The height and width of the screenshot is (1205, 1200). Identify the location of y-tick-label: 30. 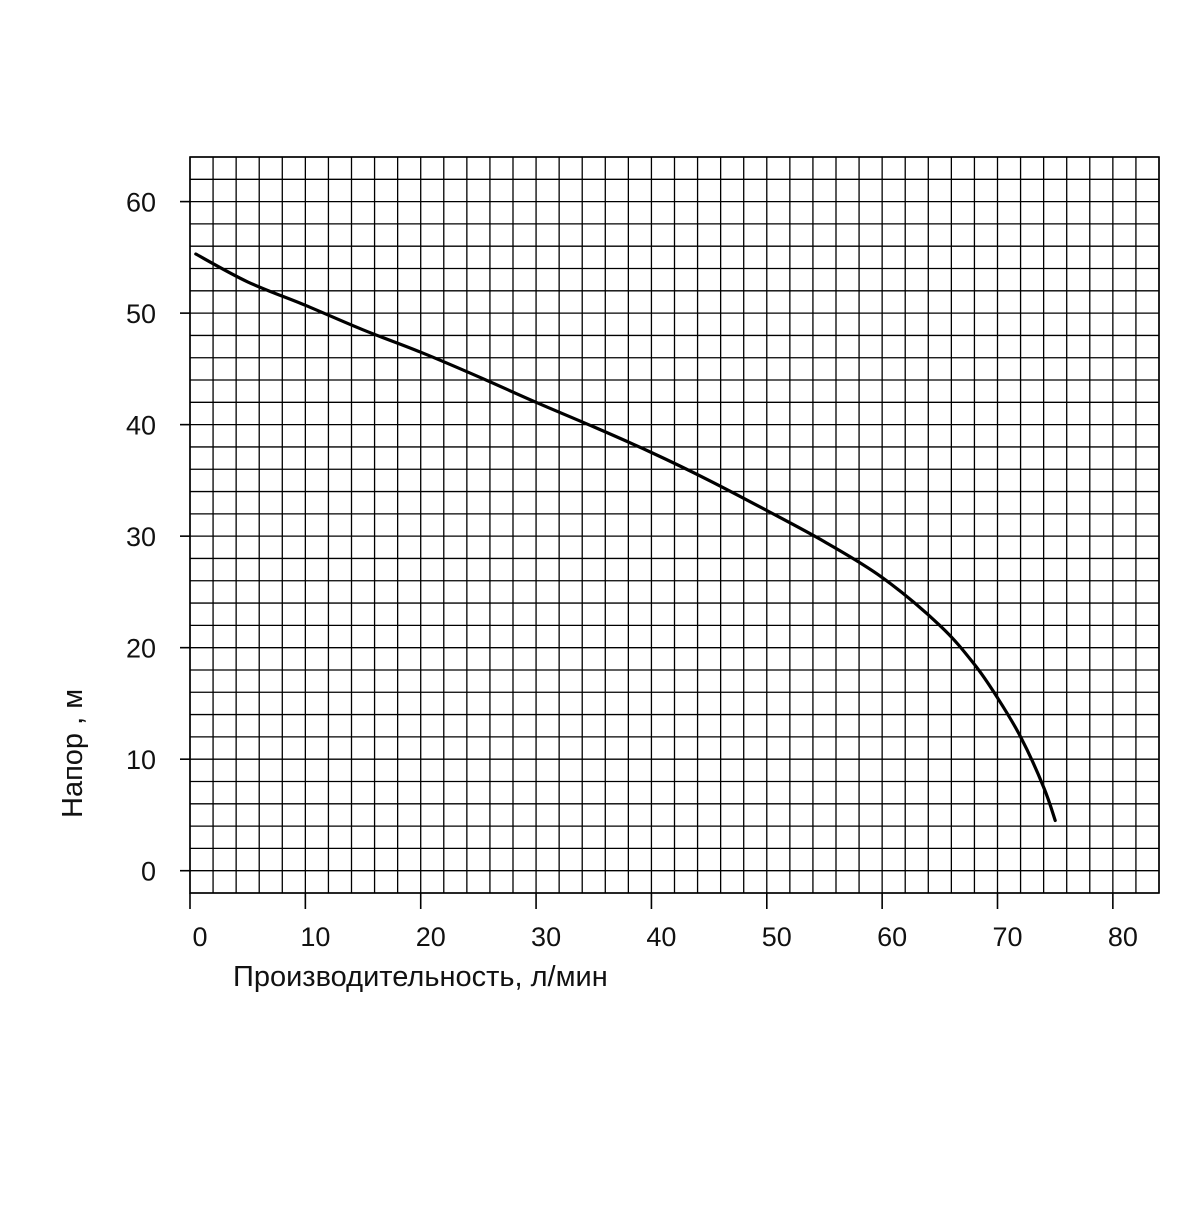
(141, 537).